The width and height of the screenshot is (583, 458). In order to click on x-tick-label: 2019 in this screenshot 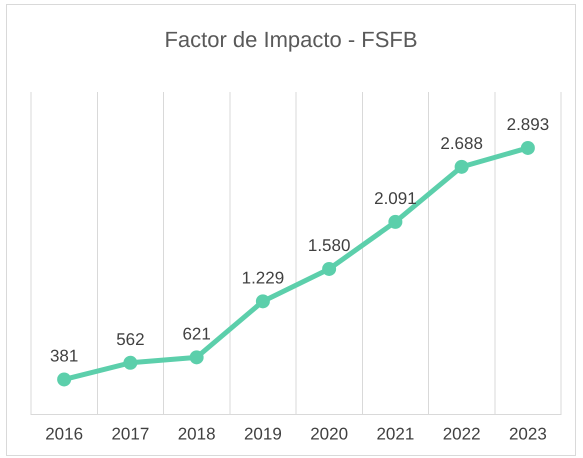, I will do `click(263, 434)`.